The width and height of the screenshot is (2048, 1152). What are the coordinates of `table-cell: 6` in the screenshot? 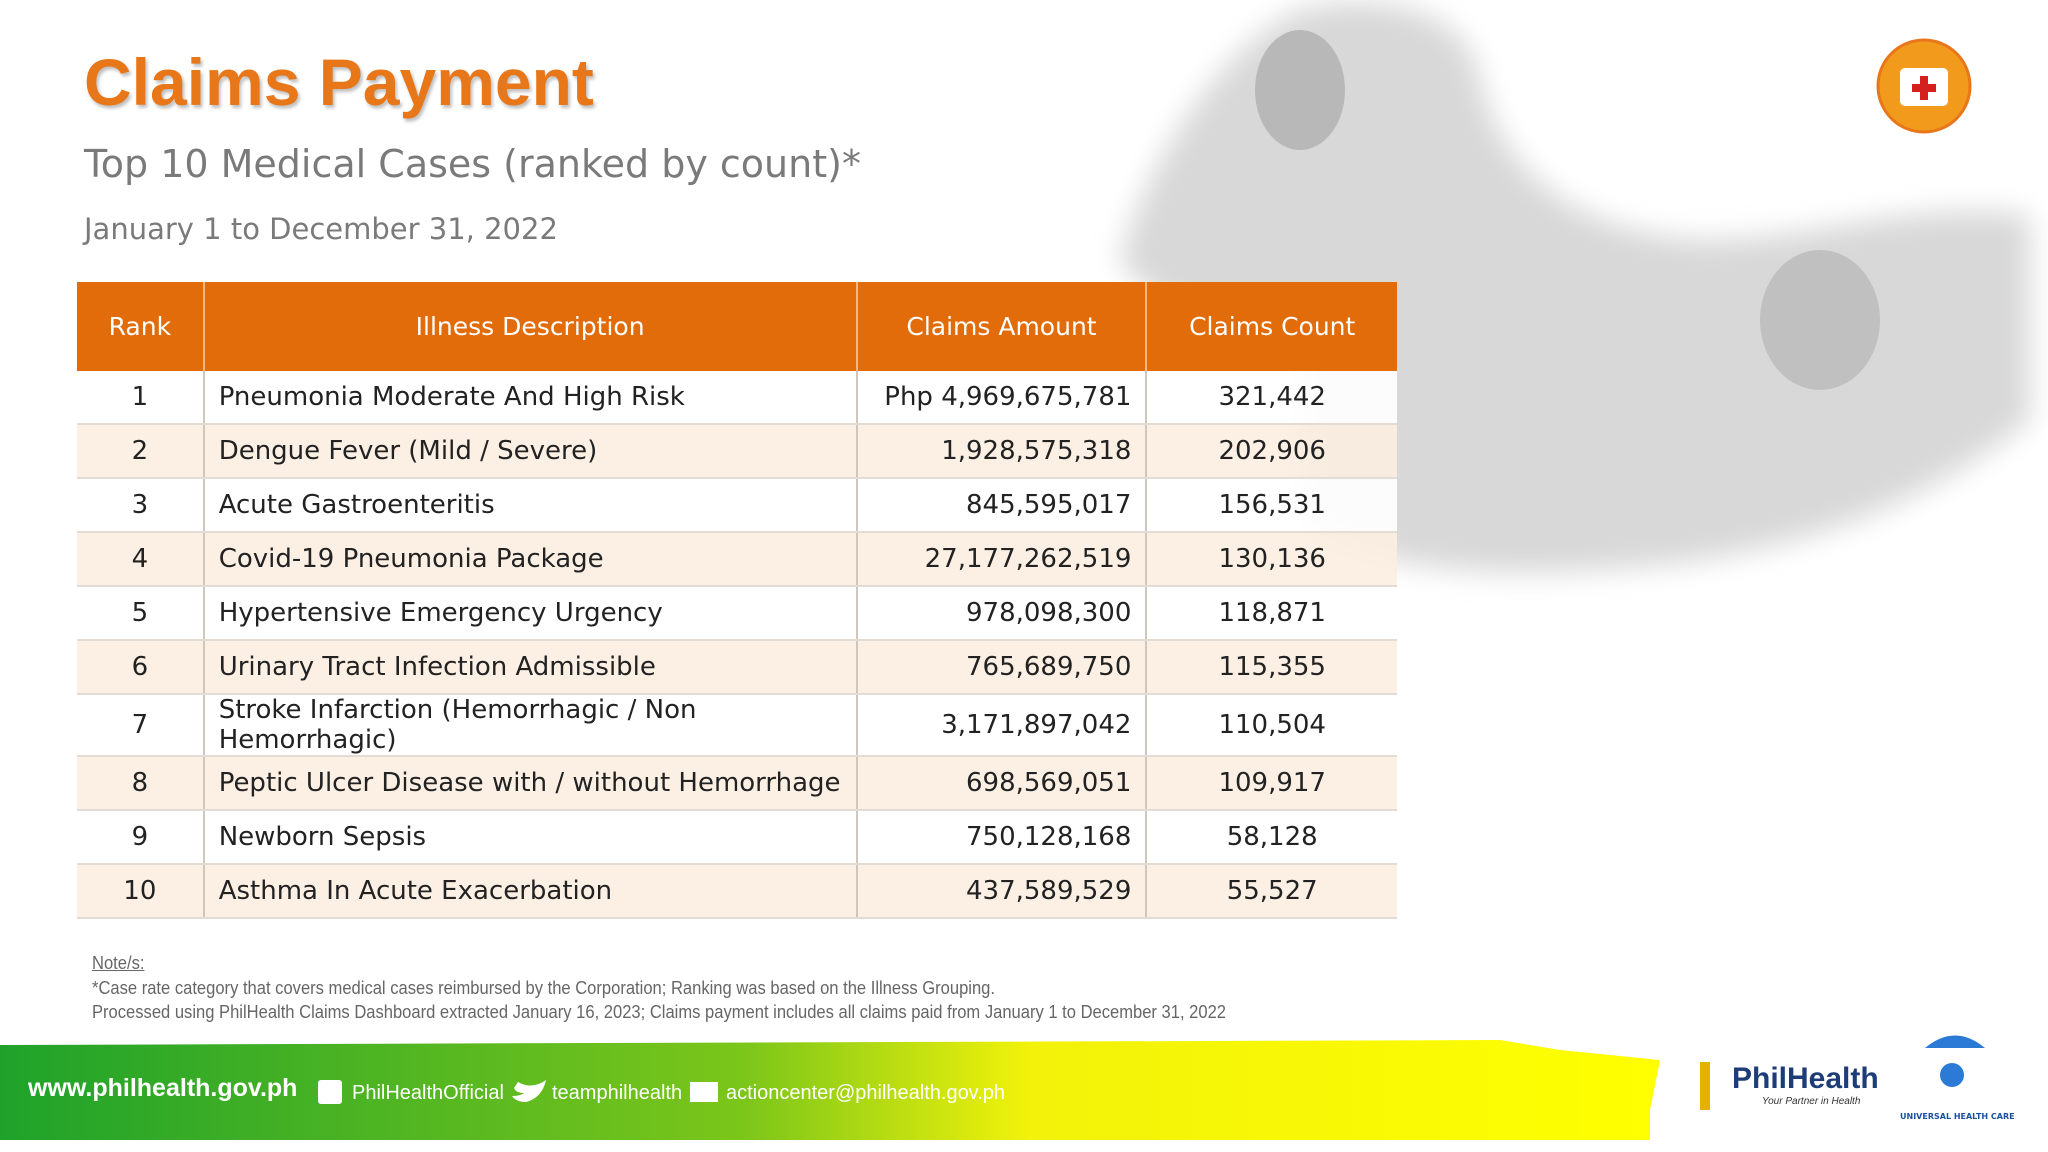 It's located at (141, 667).